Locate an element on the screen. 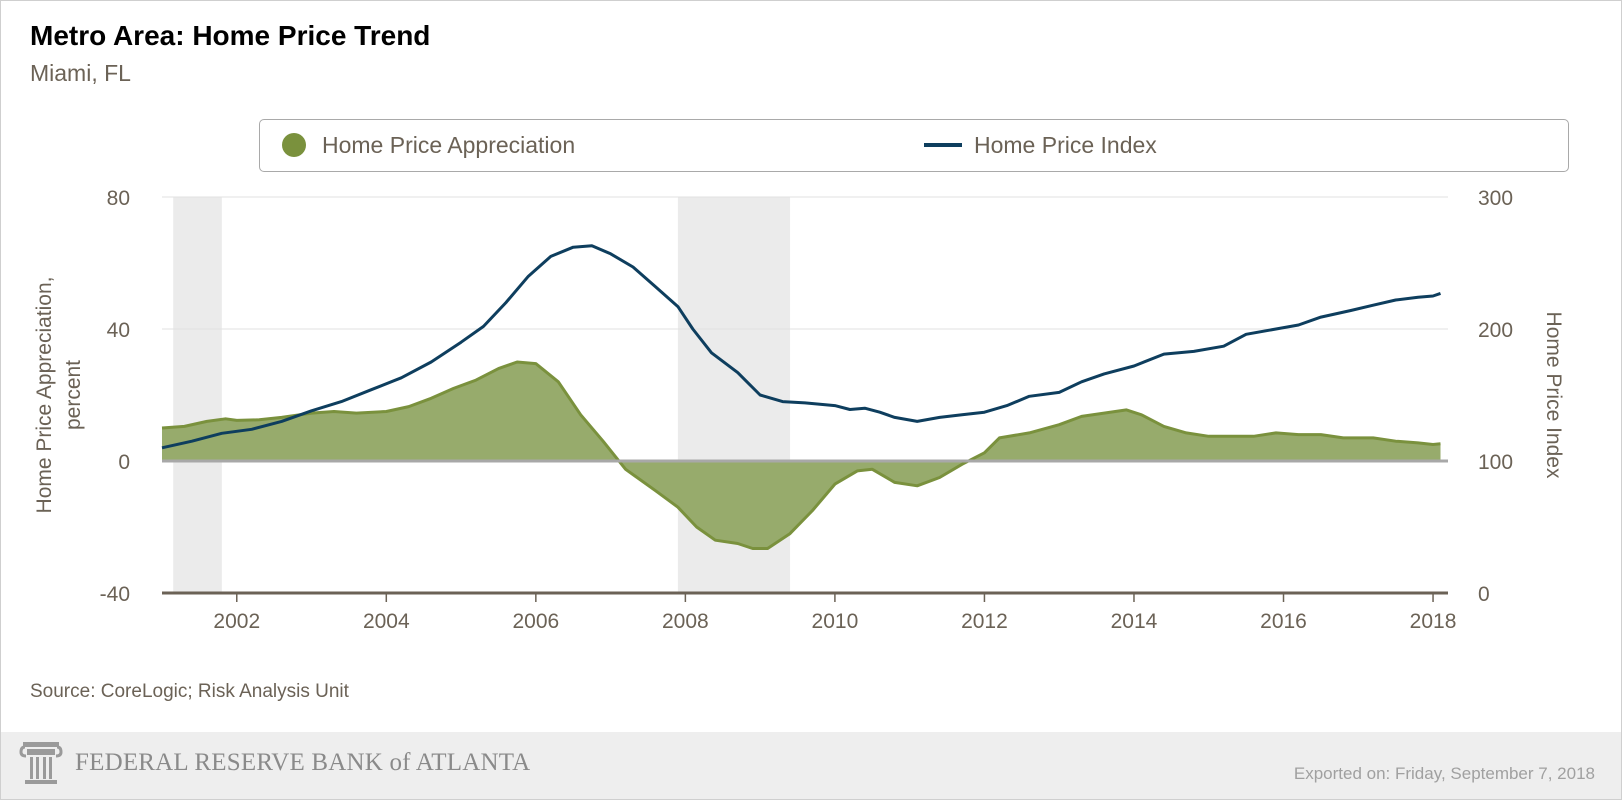 The image size is (1622, 800). x-tick-label-2018: 2018 is located at coordinates (1433, 621).